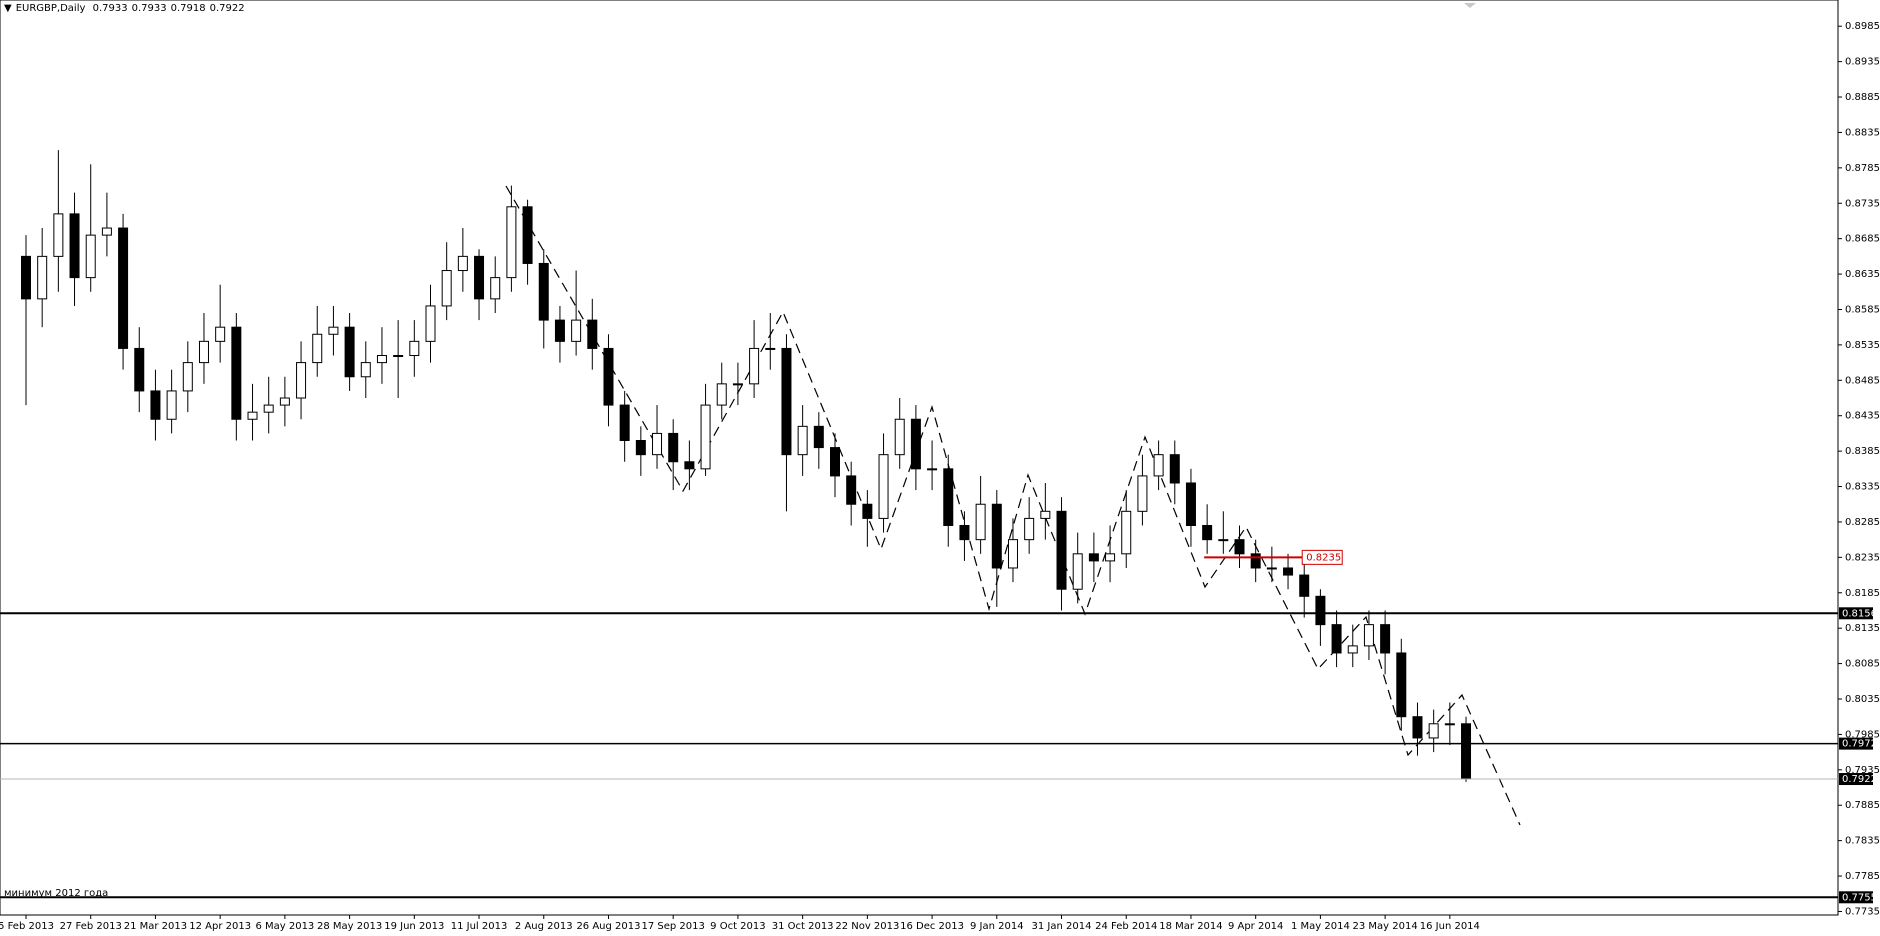 This screenshot has width=1880, height=936. What do you see at coordinates (8, 8) in the screenshot?
I see `header-arrow: ▼` at bounding box center [8, 8].